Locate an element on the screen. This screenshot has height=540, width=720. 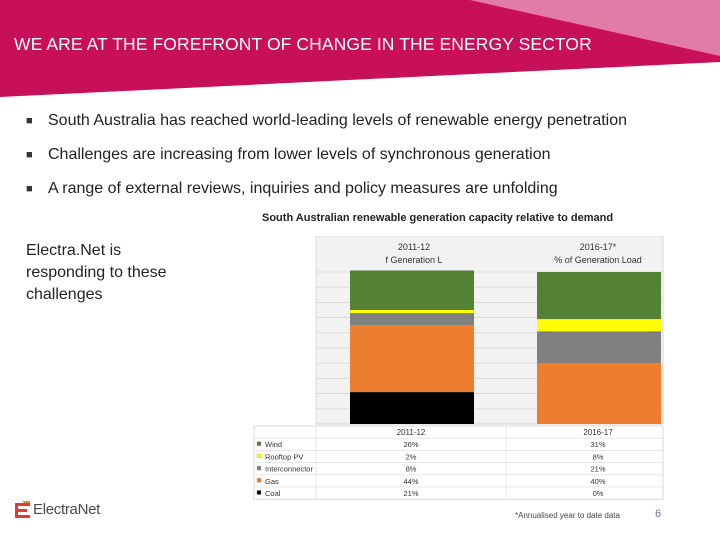
legend-label: Wind is located at coordinates (273, 444).